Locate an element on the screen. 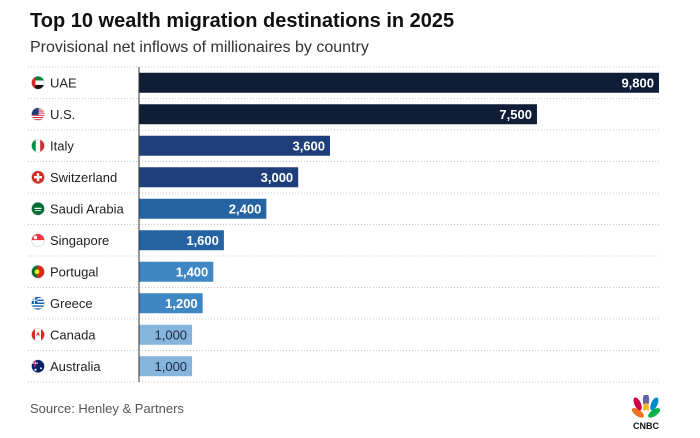 The height and width of the screenshot is (438, 700). value-label: 9,800 is located at coordinates (637, 82).